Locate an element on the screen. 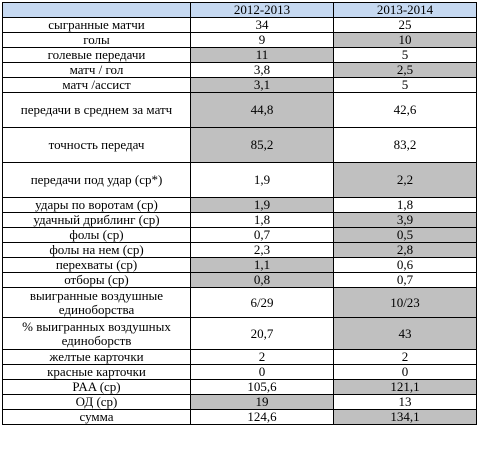  value-2012-2013: 6/29 is located at coordinates (262, 302).